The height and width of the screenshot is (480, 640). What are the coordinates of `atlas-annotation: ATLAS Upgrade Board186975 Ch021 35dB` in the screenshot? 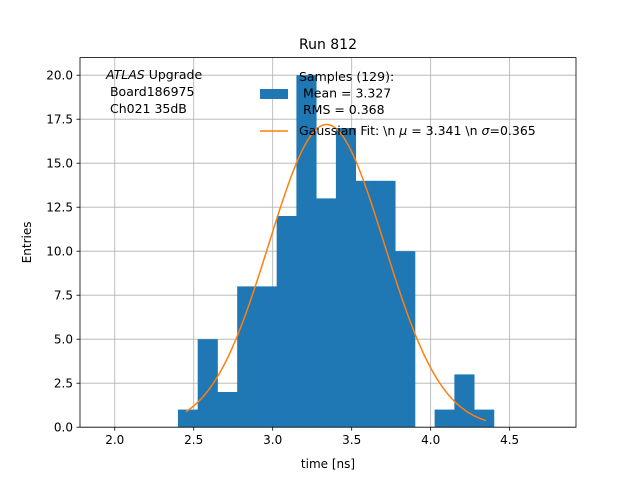 It's located at (153, 91).